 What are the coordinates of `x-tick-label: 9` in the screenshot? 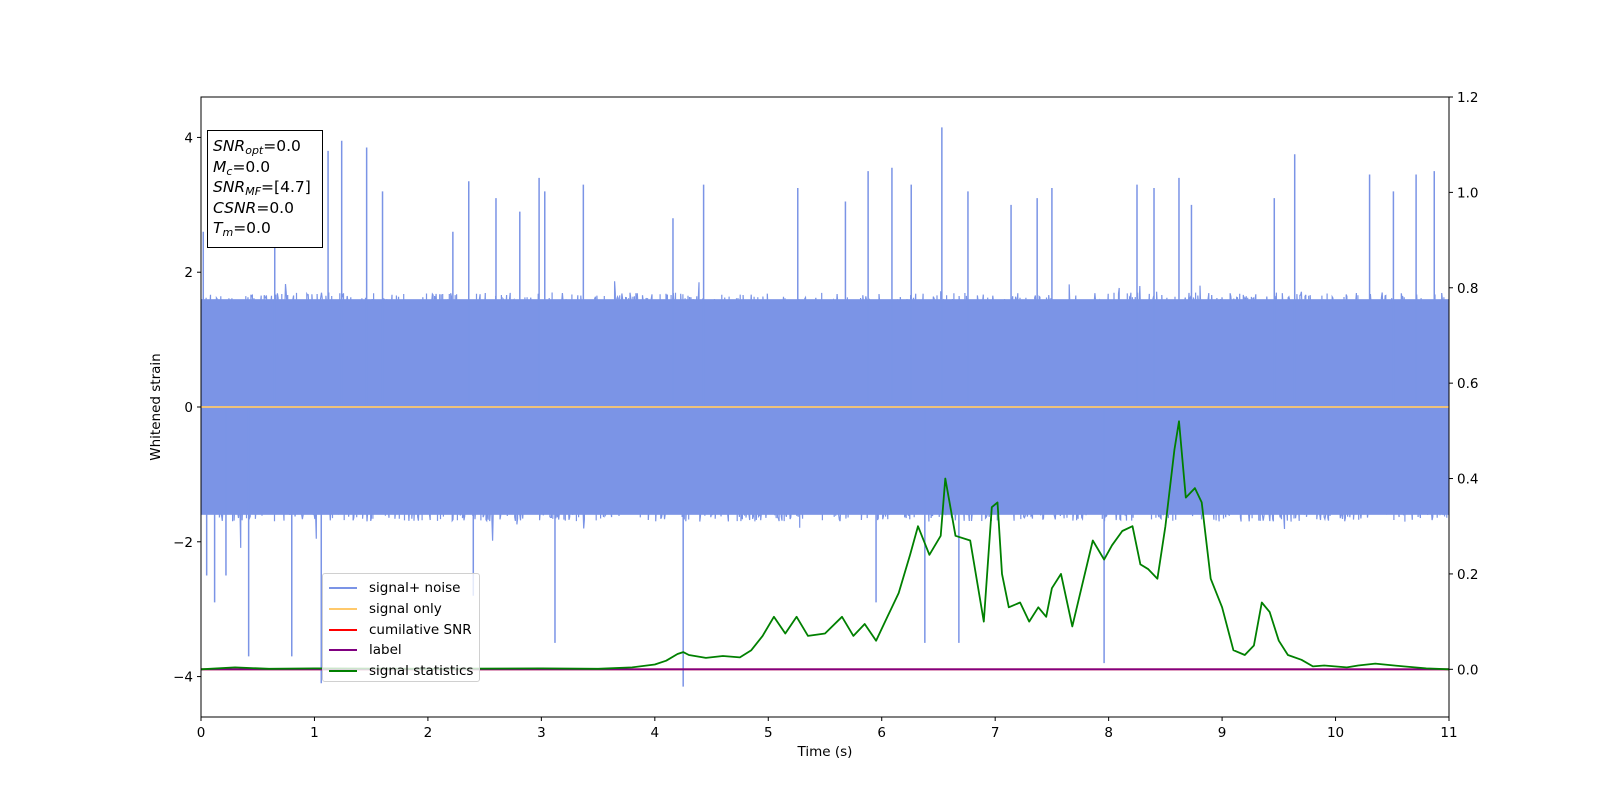 It's located at (1222, 733).